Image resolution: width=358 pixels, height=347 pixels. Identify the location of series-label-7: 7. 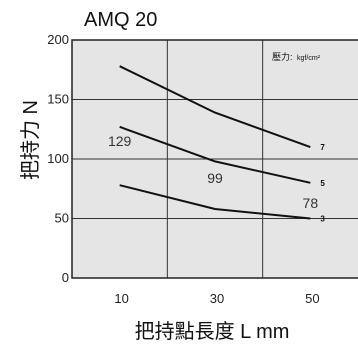
(322, 147).